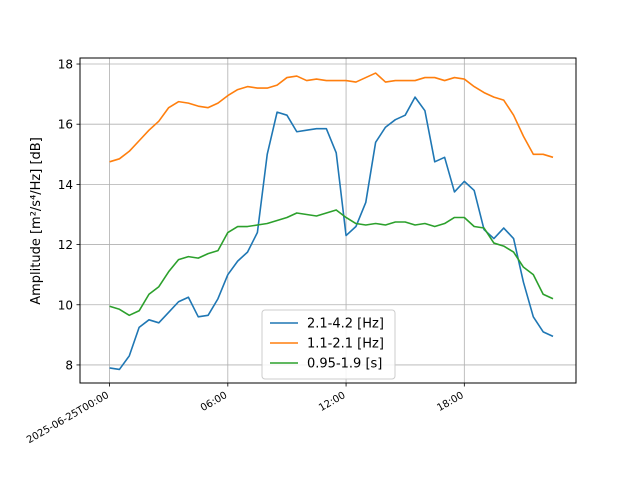  Describe the element at coordinates (36, 221) in the screenshot. I see `y-axis-label: Amplitude [m²/s⁴/Hz] [dB]` at that location.